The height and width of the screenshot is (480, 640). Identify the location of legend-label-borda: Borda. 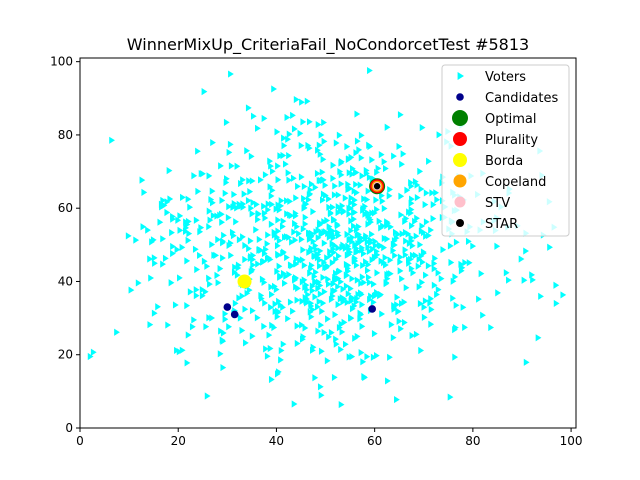
(504, 161).